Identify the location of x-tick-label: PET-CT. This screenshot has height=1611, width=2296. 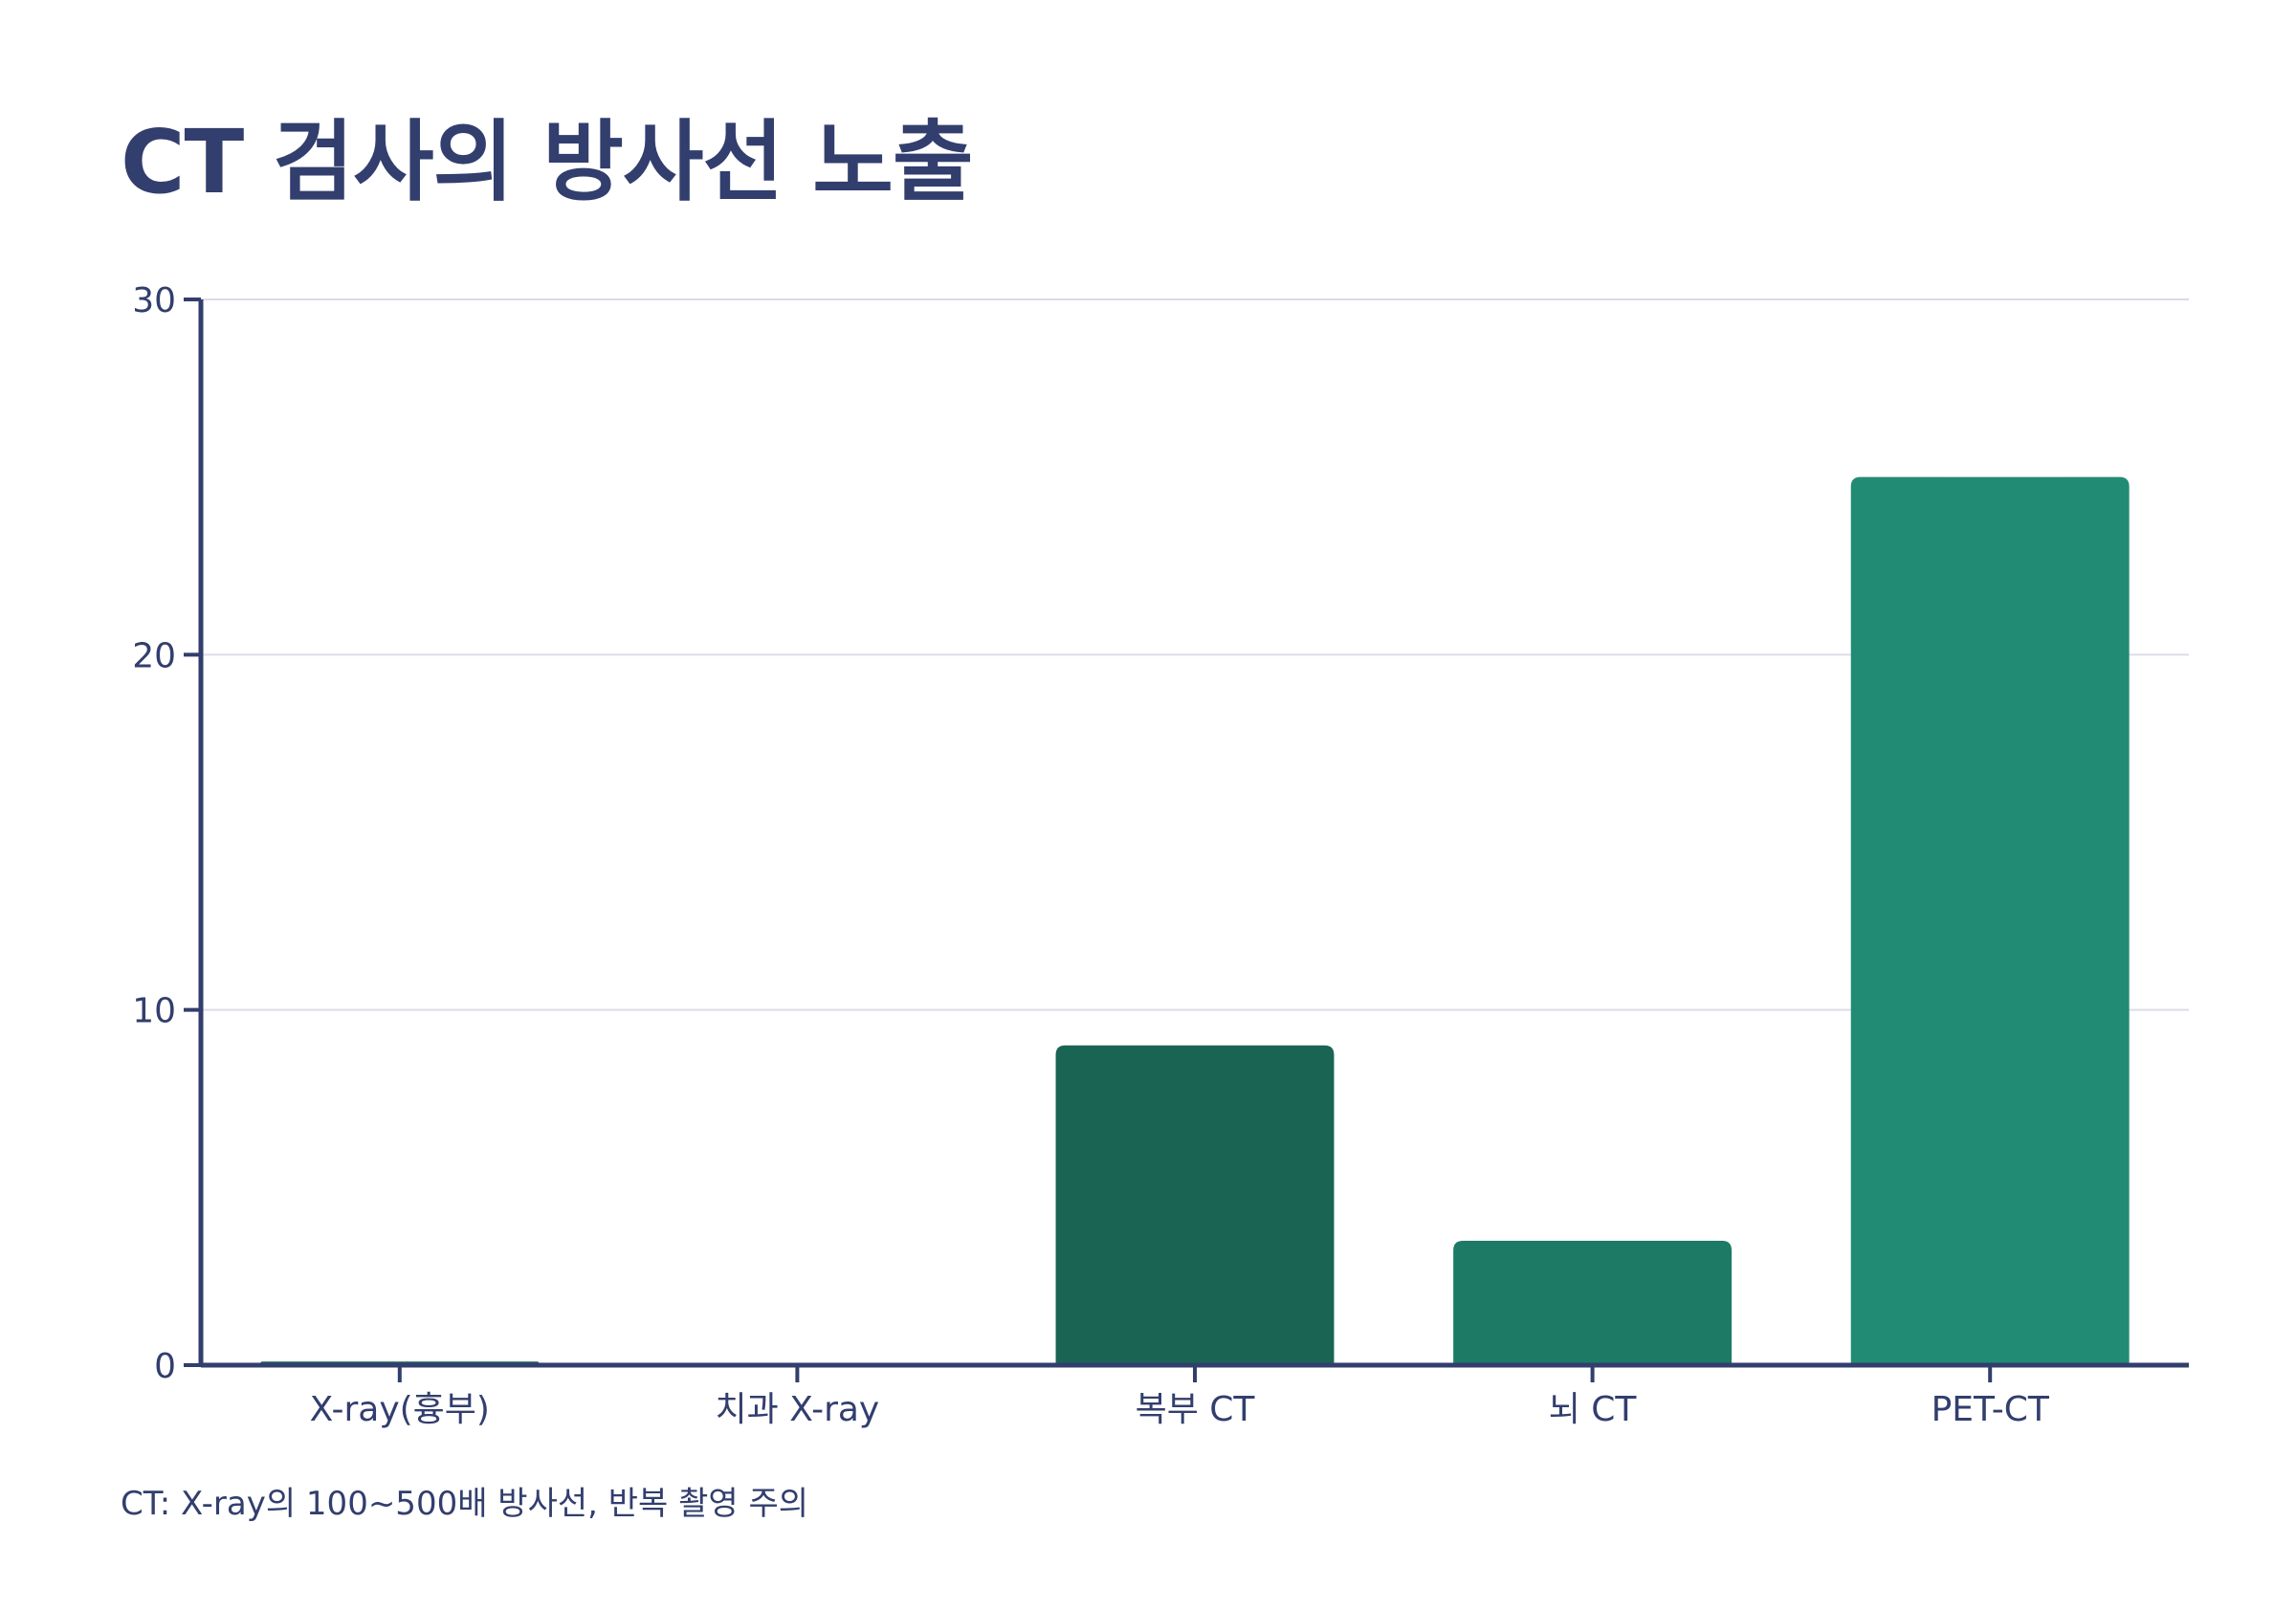
(1991, 1409).